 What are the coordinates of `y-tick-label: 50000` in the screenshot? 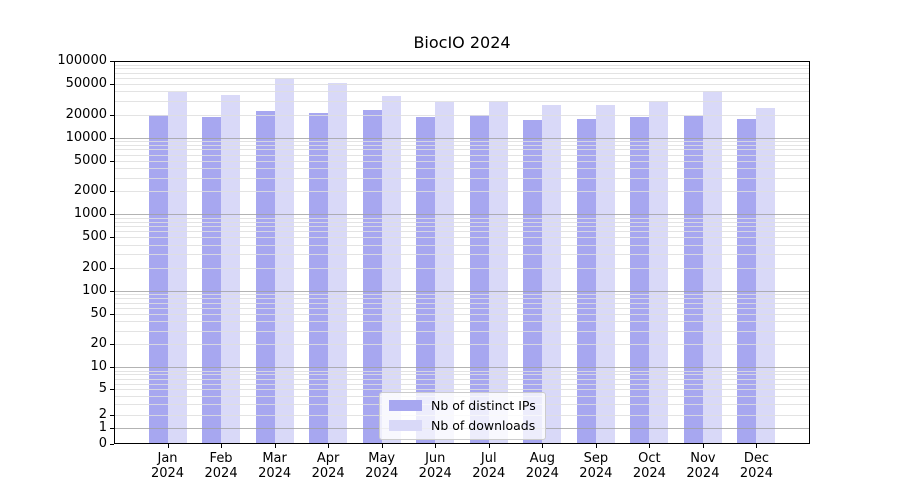 It's located at (86, 83).